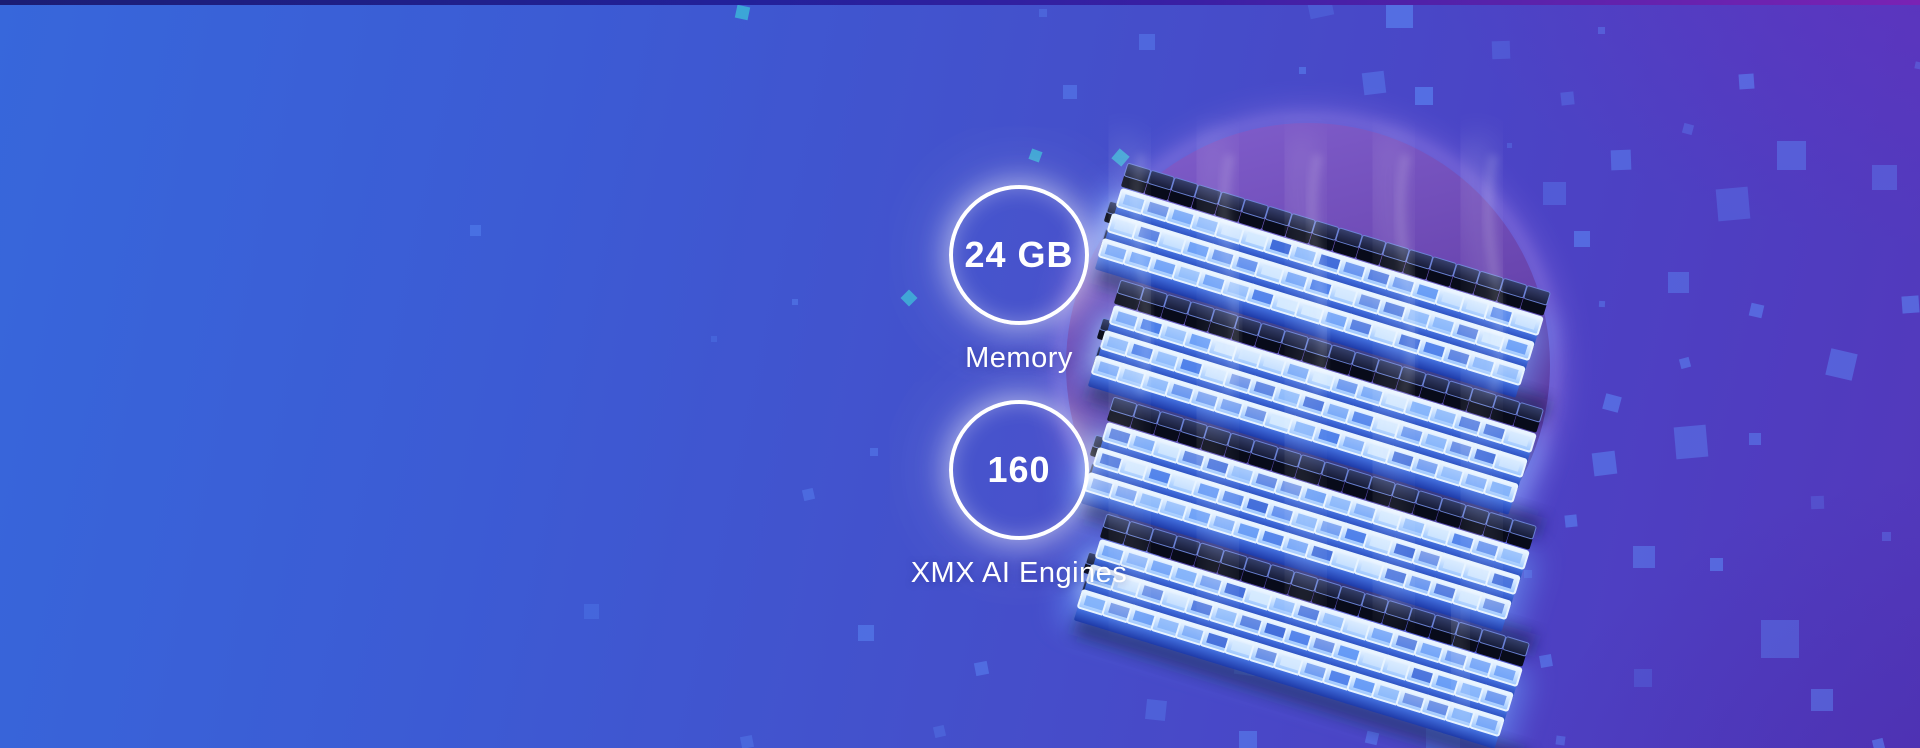  Describe the element at coordinates (1019, 358) in the screenshot. I see `memory-label: Memory` at that location.